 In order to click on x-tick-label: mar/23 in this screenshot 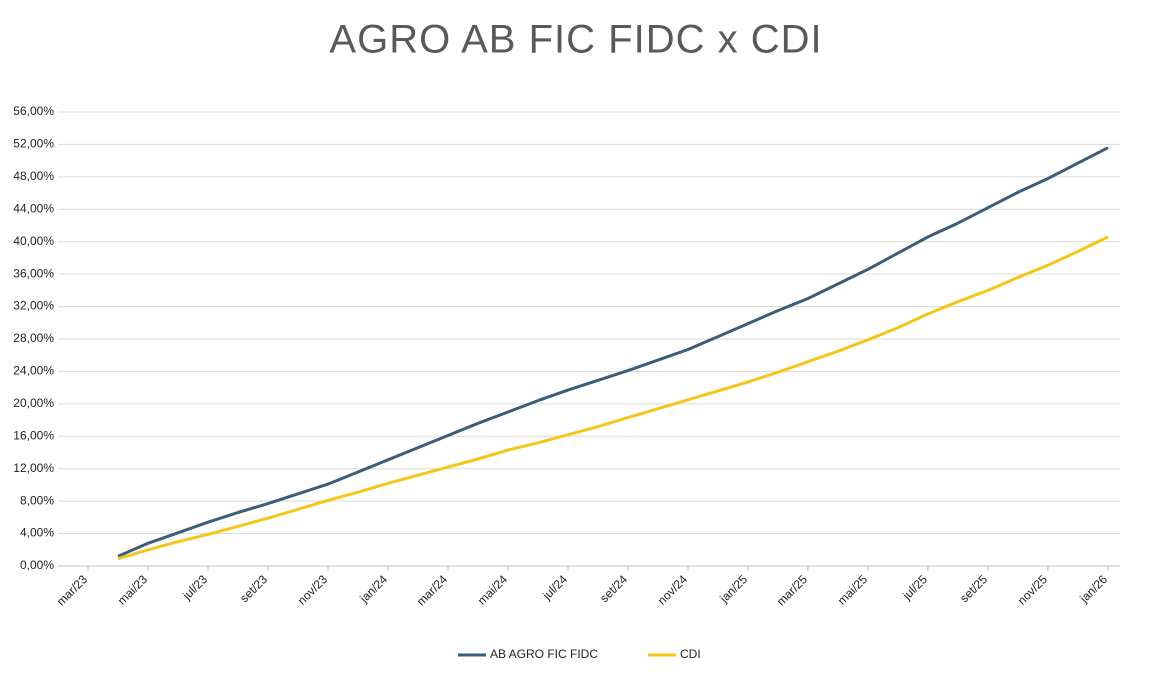, I will do `click(72, 590)`.